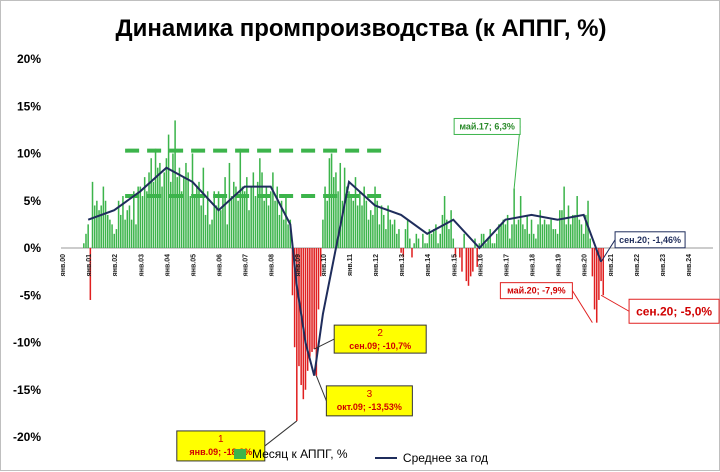  Describe the element at coordinates (615, 303) in the screenshot. I see `annotation-leader` at that location.